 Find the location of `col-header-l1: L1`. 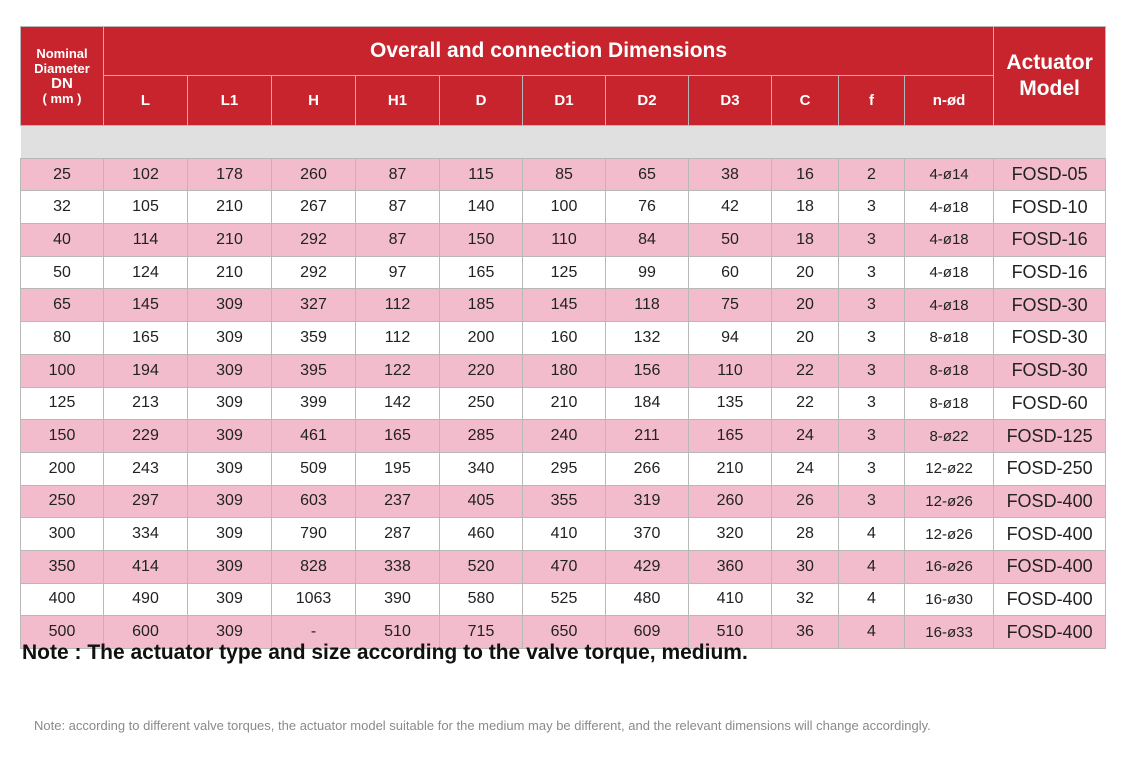

col-header-l1: L1 is located at coordinates (229, 100).